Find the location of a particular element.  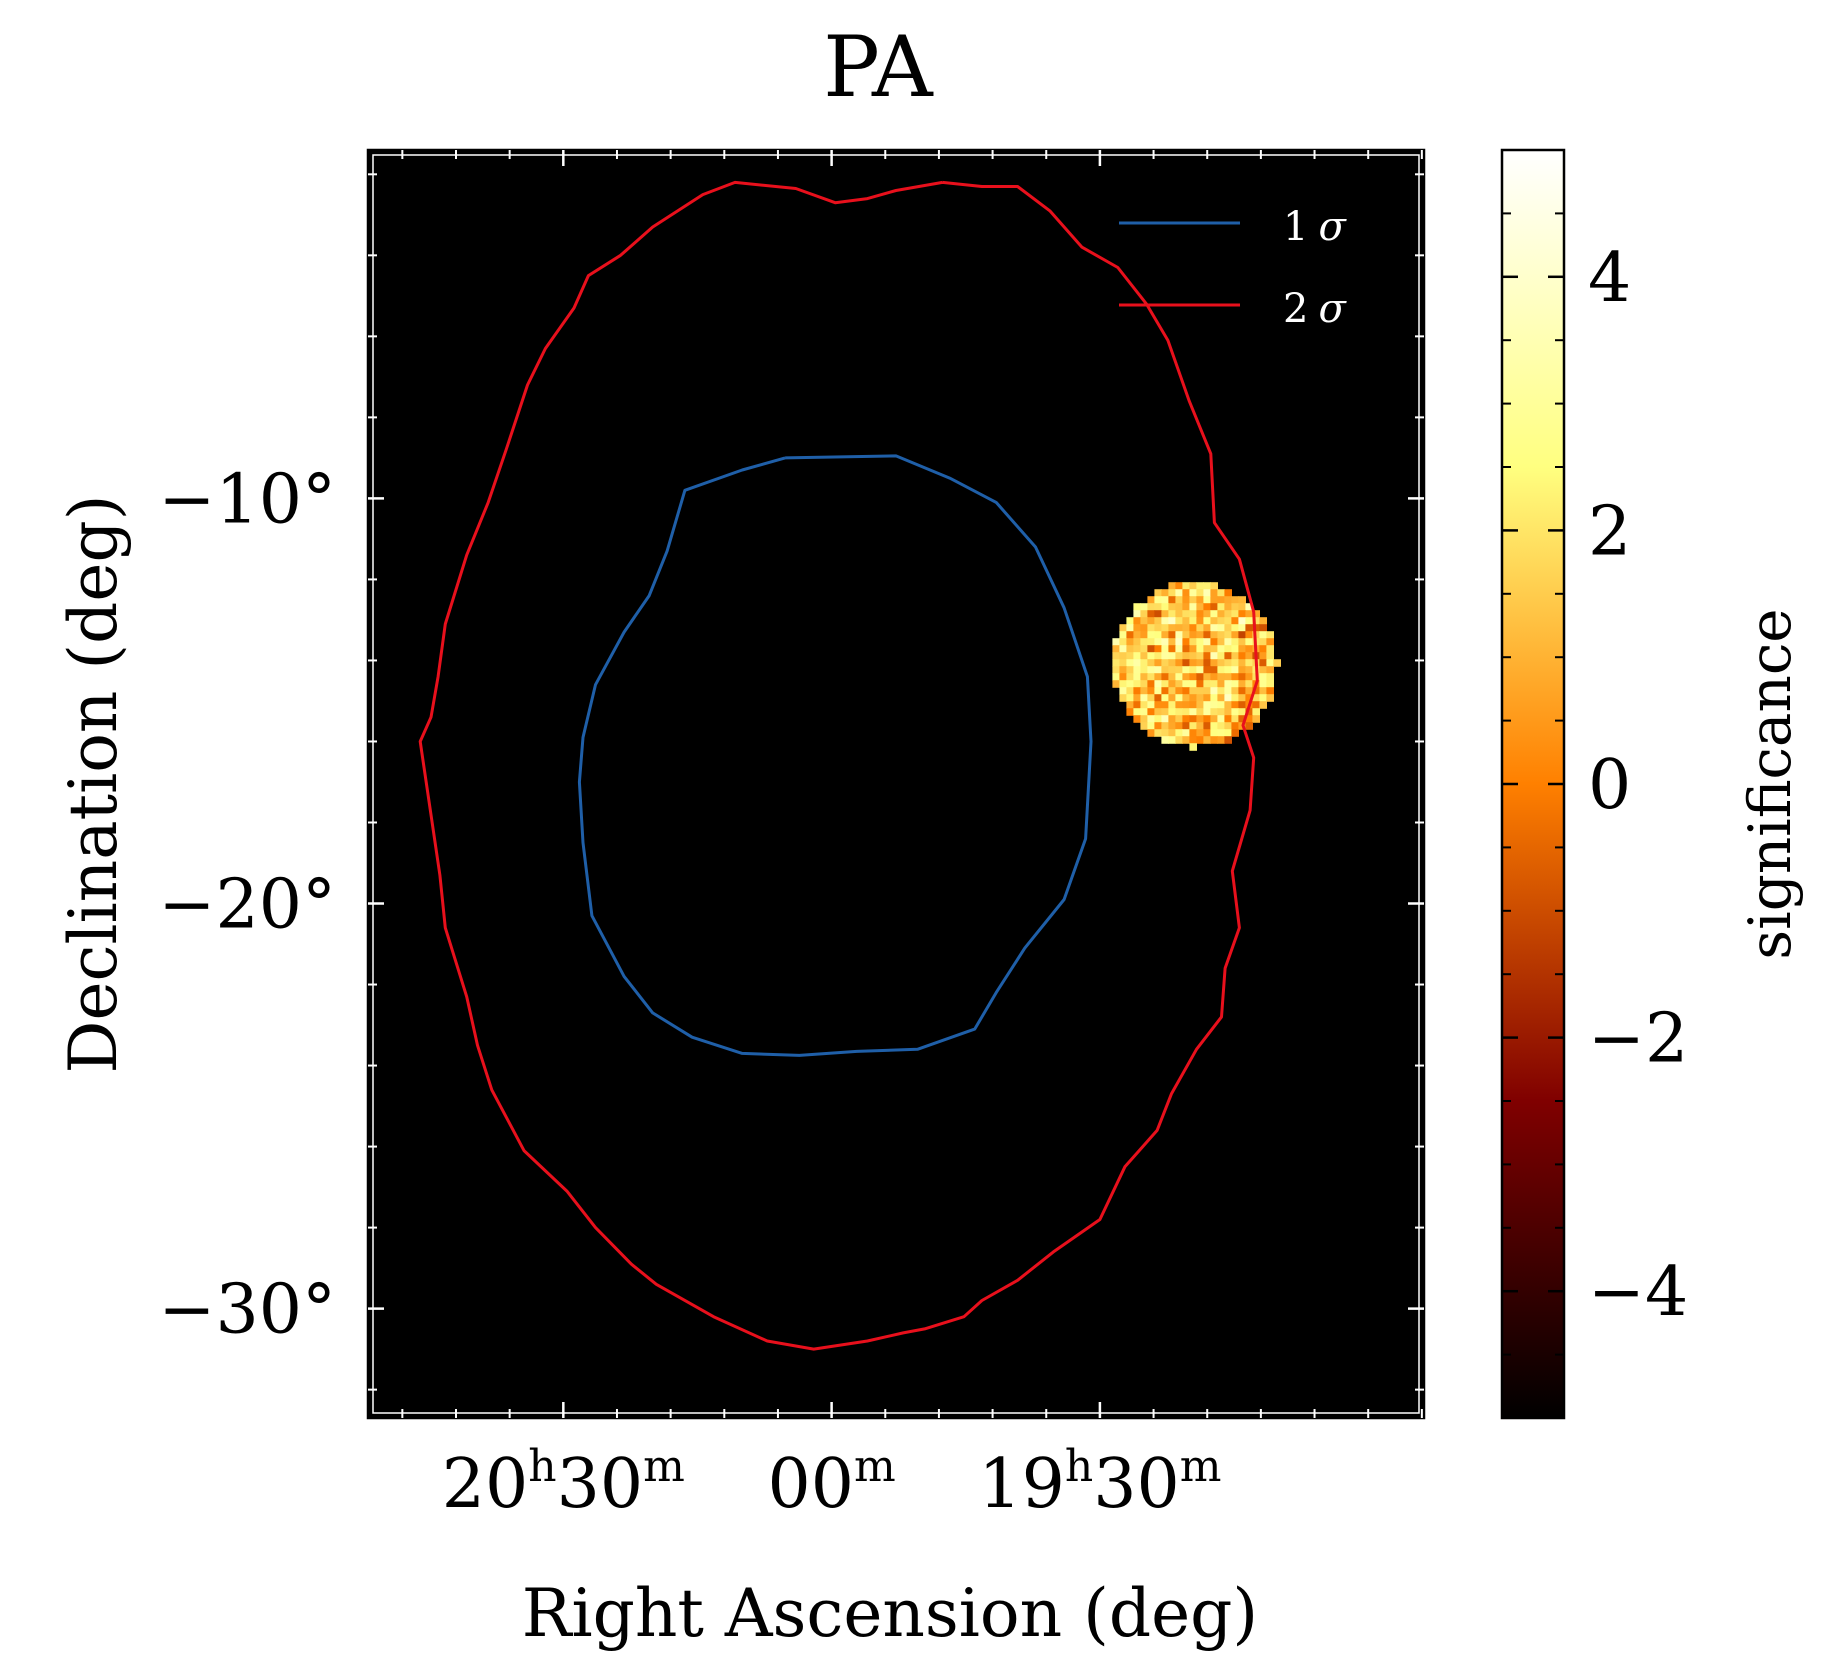

contour-1sigma is located at coordinates (835, 755).